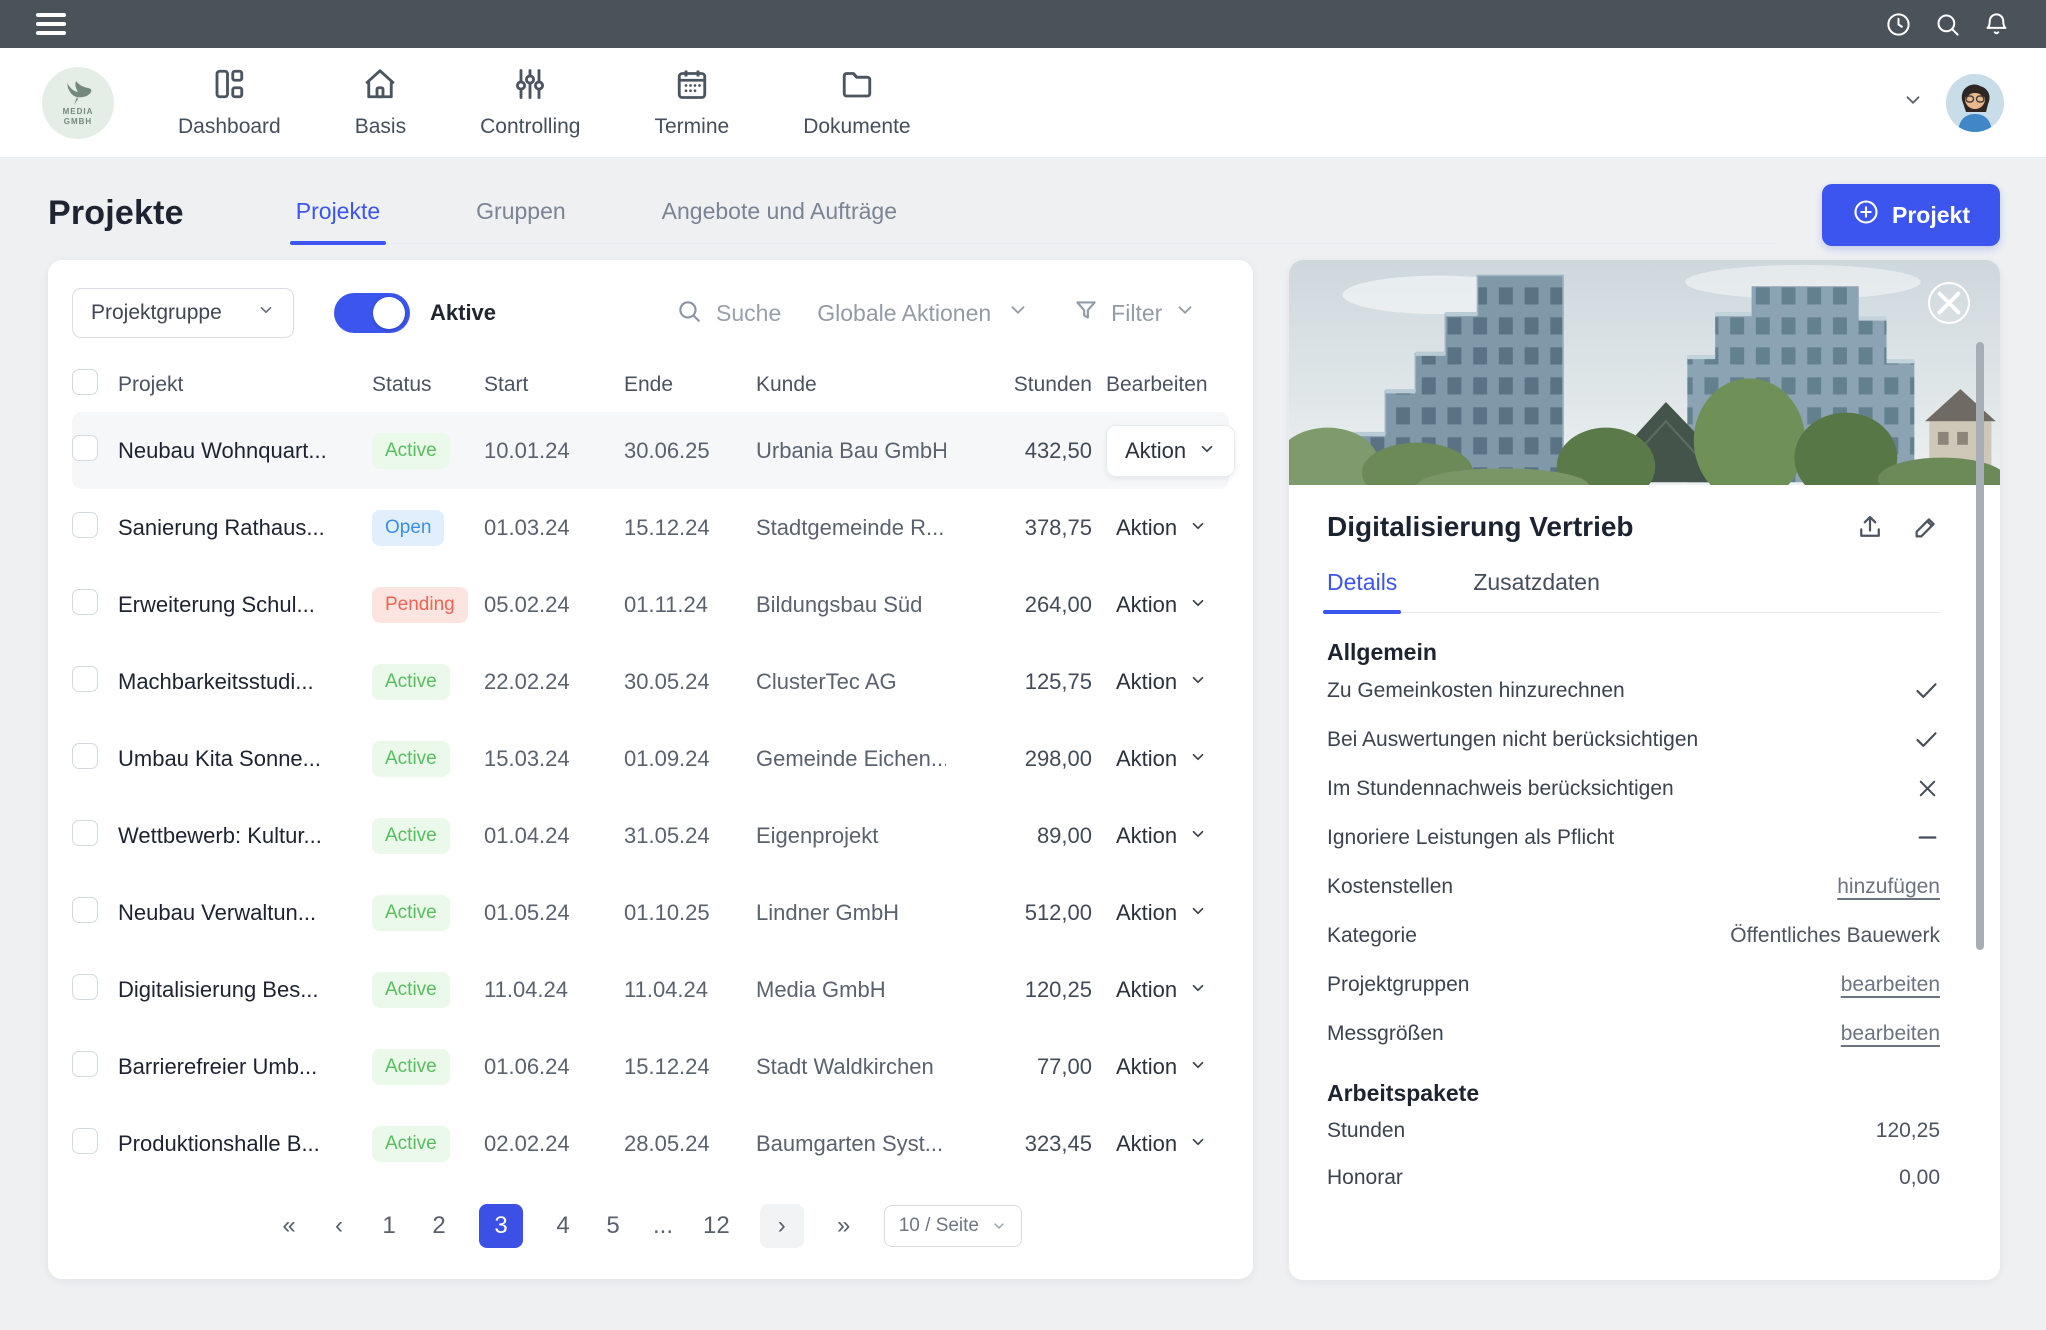  What do you see at coordinates (402, 384) in the screenshot?
I see `col-status: Status` at bounding box center [402, 384].